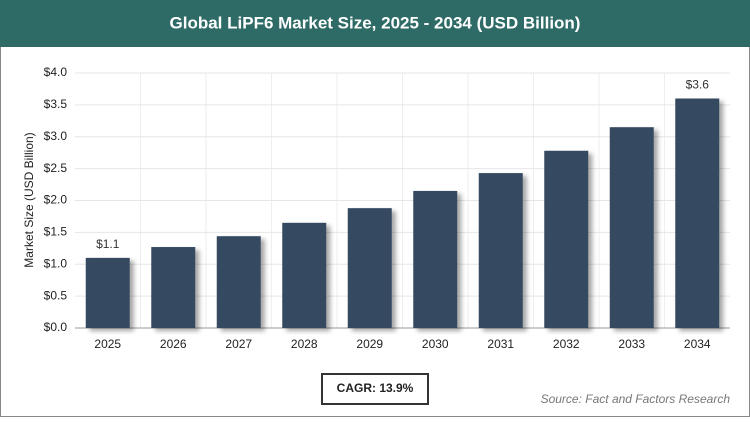 This screenshot has width=750, height=422. What do you see at coordinates (29, 199) in the screenshot?
I see `y-axis-label: Market Size (USD Billion)` at bounding box center [29, 199].